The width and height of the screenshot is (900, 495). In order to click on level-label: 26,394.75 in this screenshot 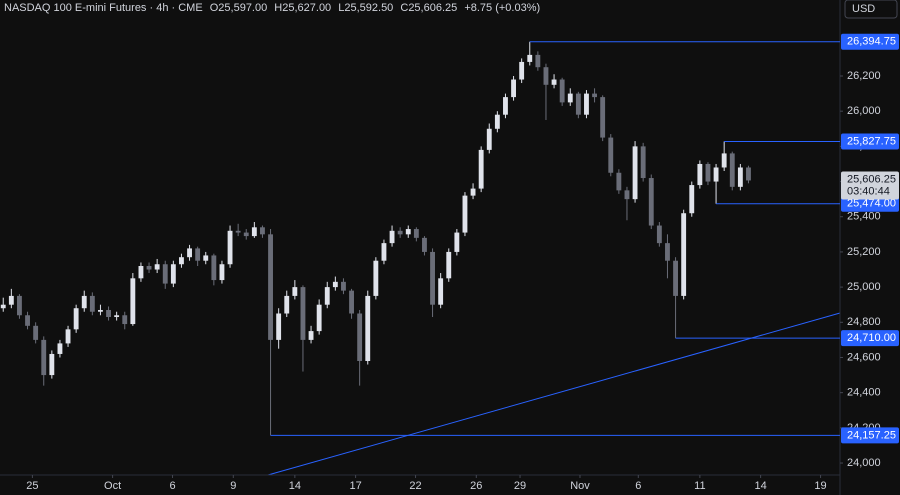, I will do `click(871, 42)`.